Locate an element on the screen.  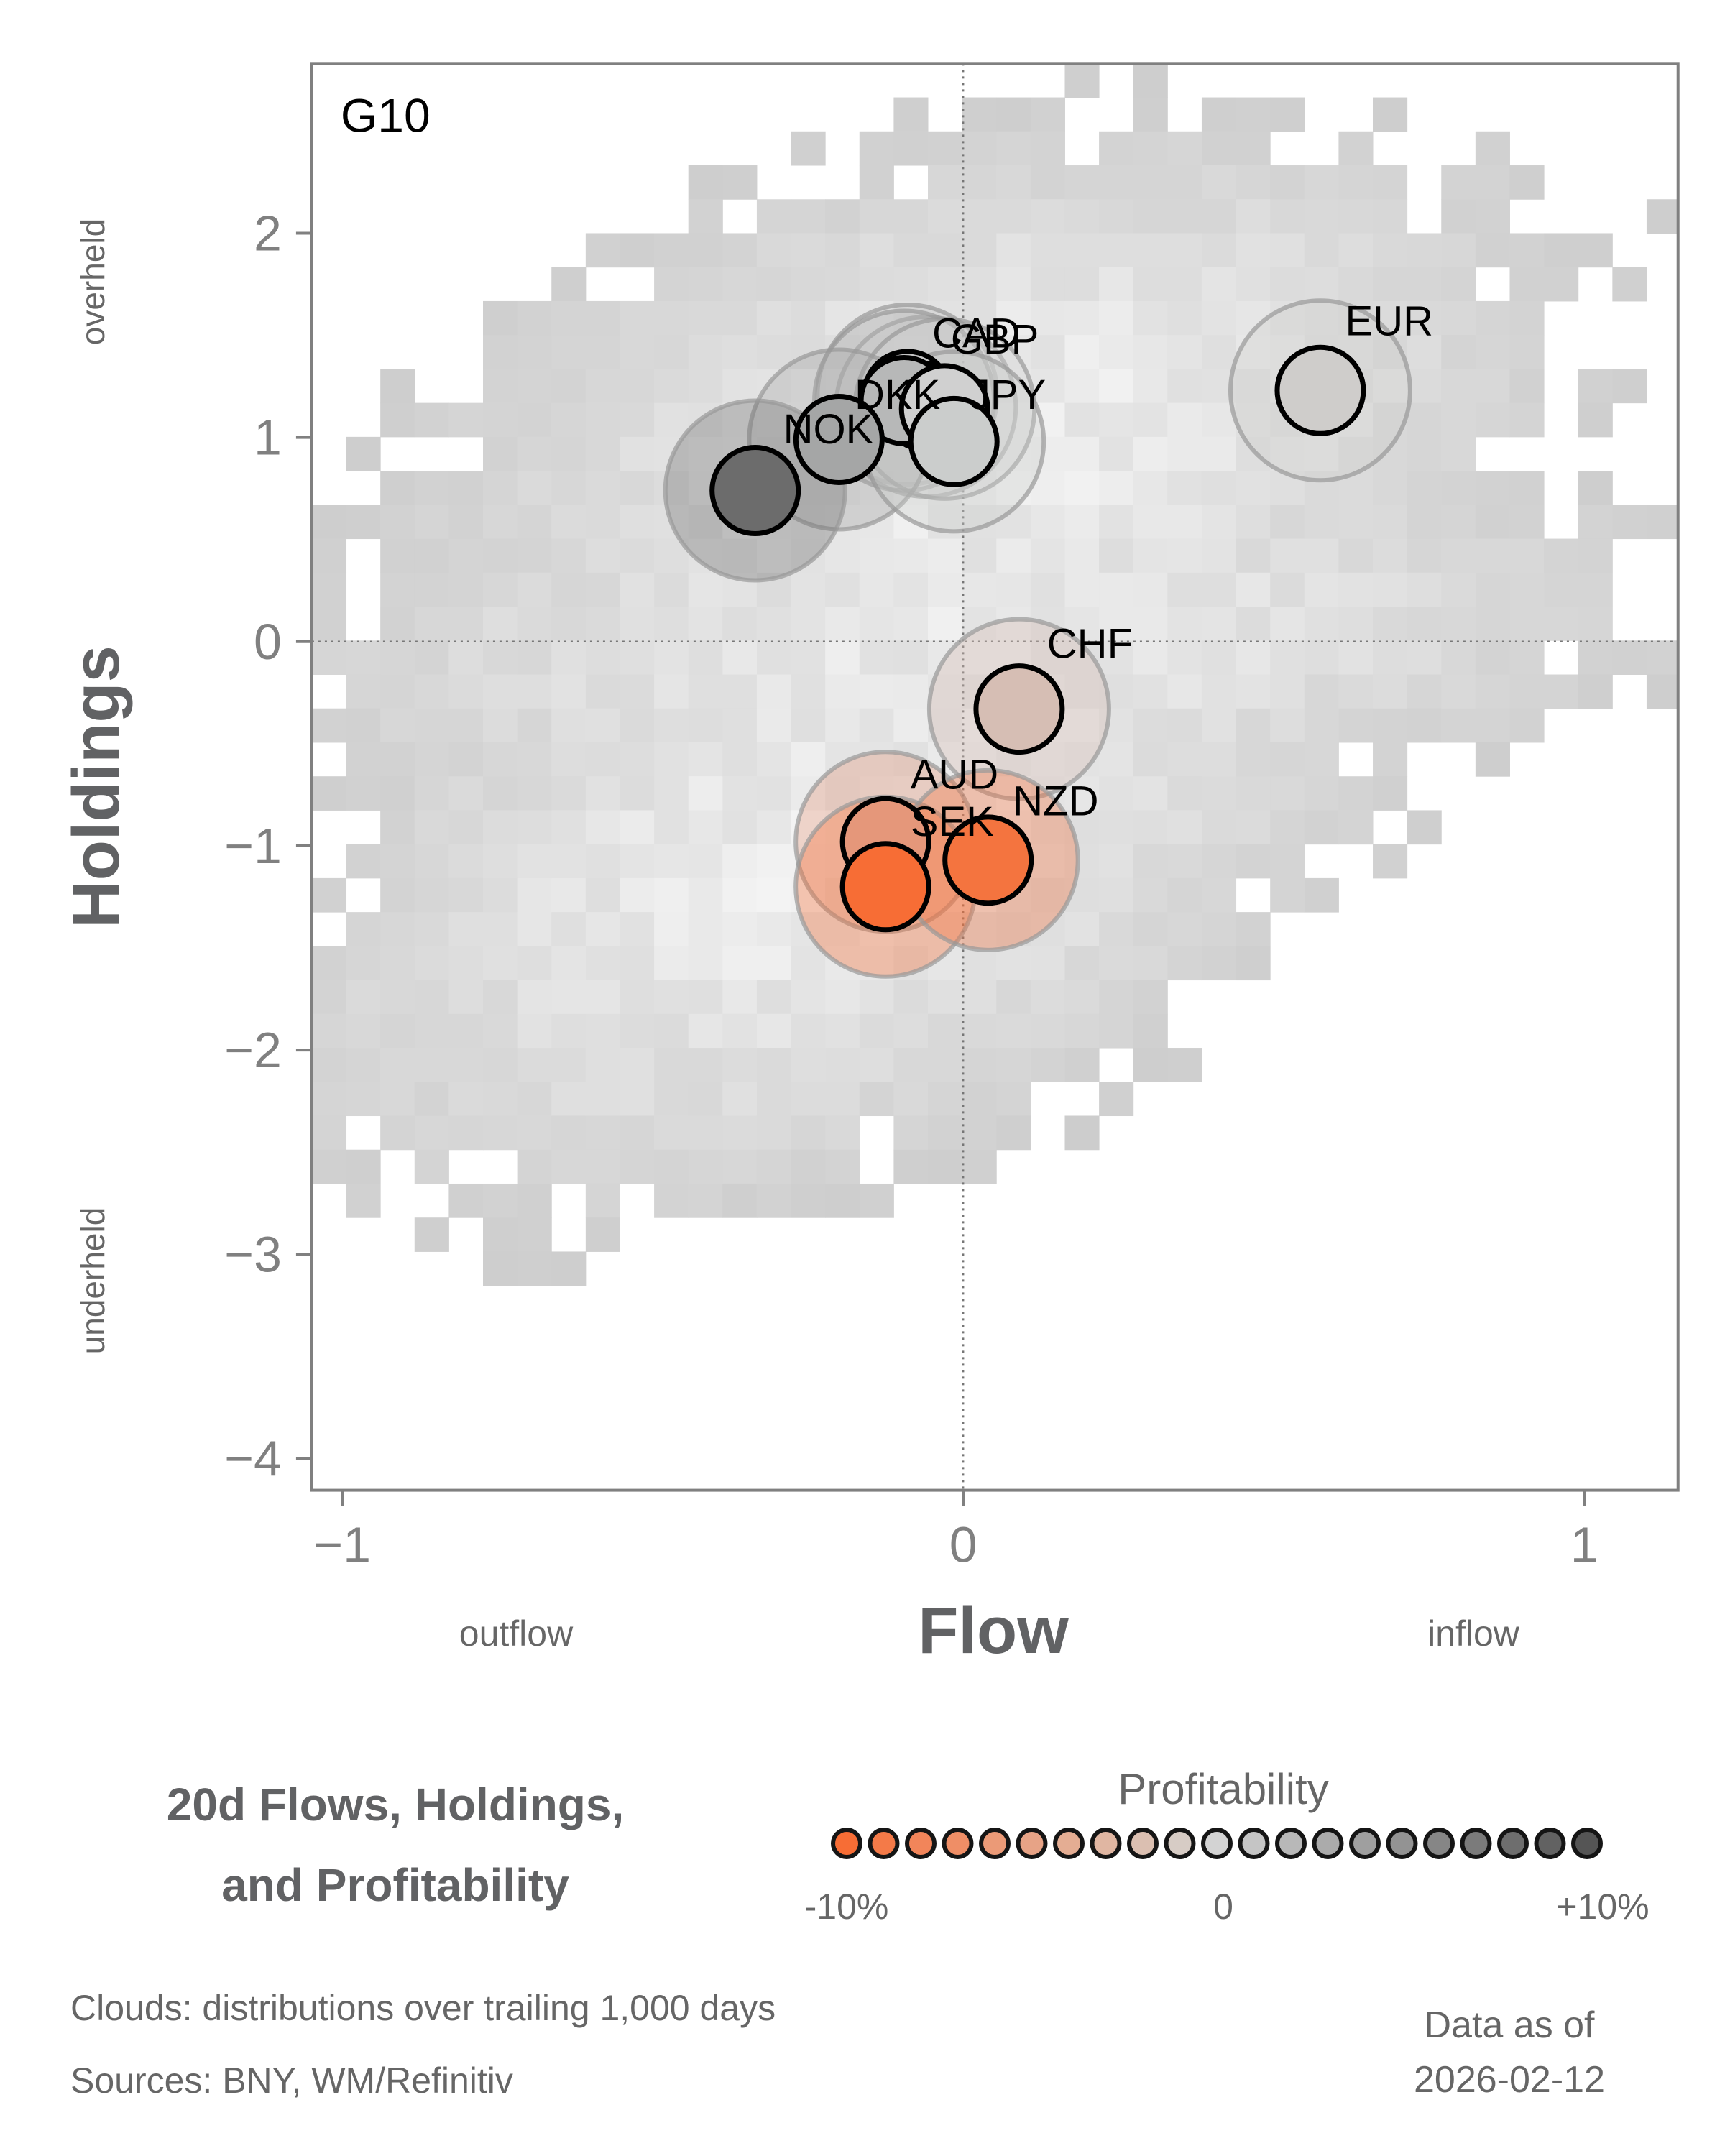
svg-text: Flow is located at coordinates (993, 1631).